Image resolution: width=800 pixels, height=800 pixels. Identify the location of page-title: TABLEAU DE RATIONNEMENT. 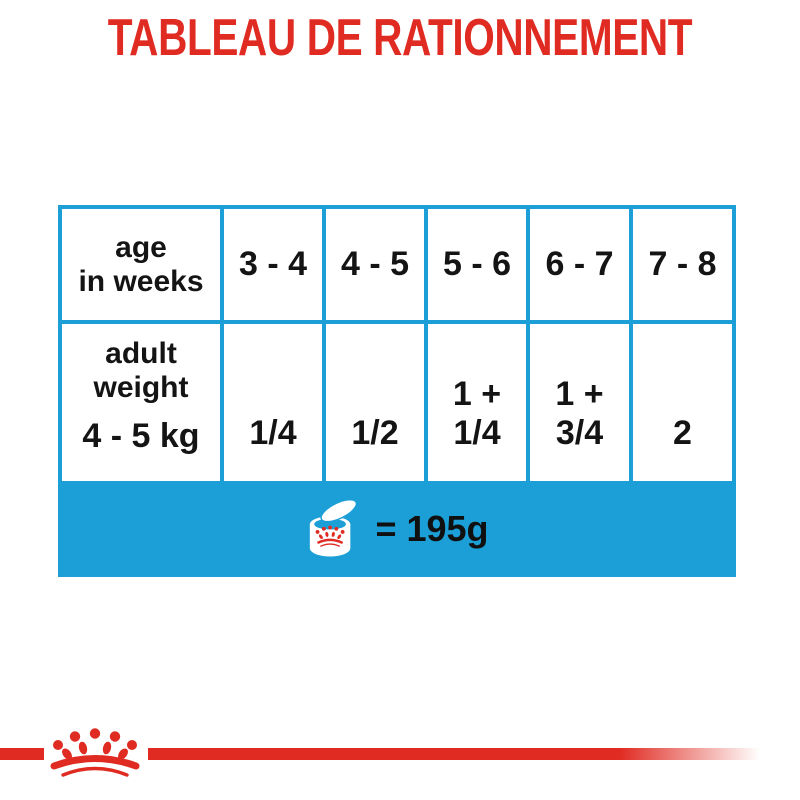
(400, 38).